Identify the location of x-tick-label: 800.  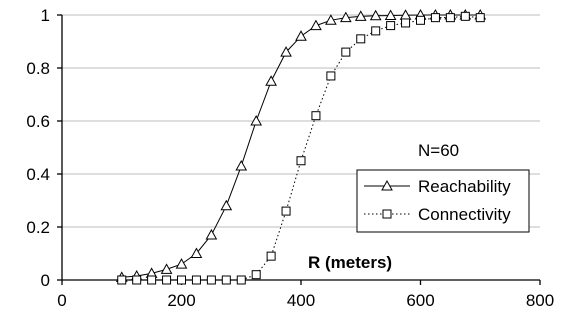
(540, 300).